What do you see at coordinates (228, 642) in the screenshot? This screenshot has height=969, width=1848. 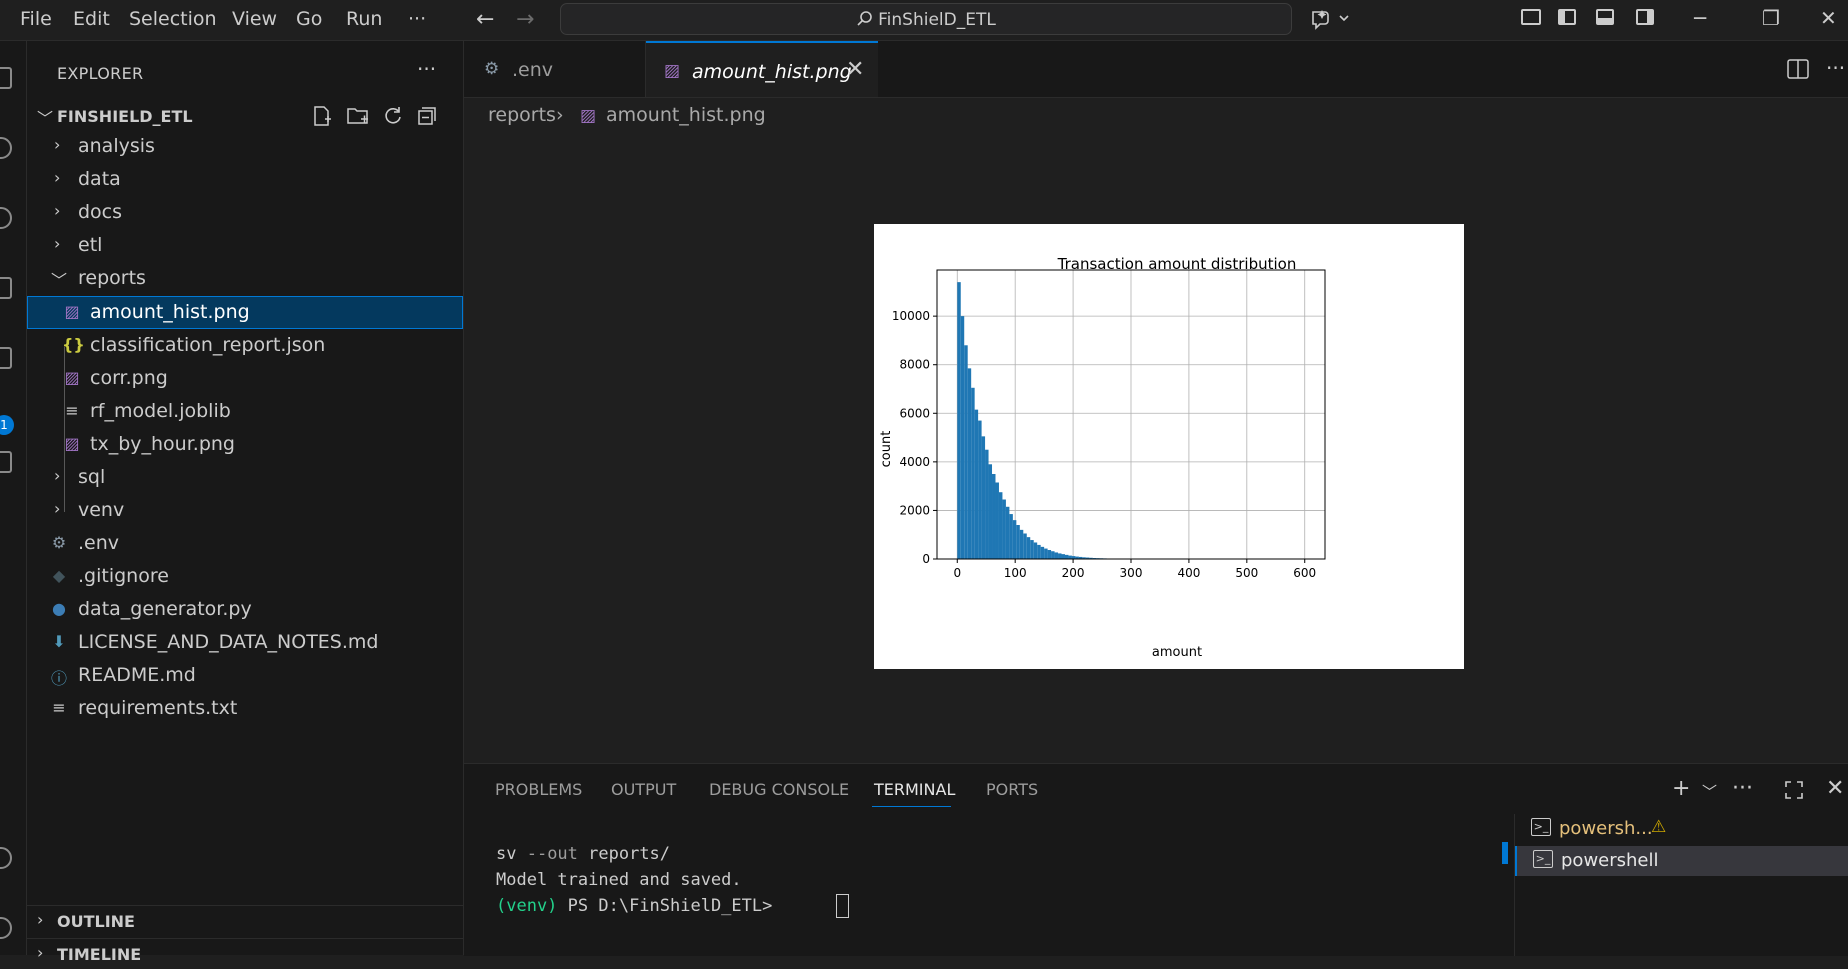 I see `tree-item-label: LICENSE_AND_DATA_NOTES.md` at bounding box center [228, 642].